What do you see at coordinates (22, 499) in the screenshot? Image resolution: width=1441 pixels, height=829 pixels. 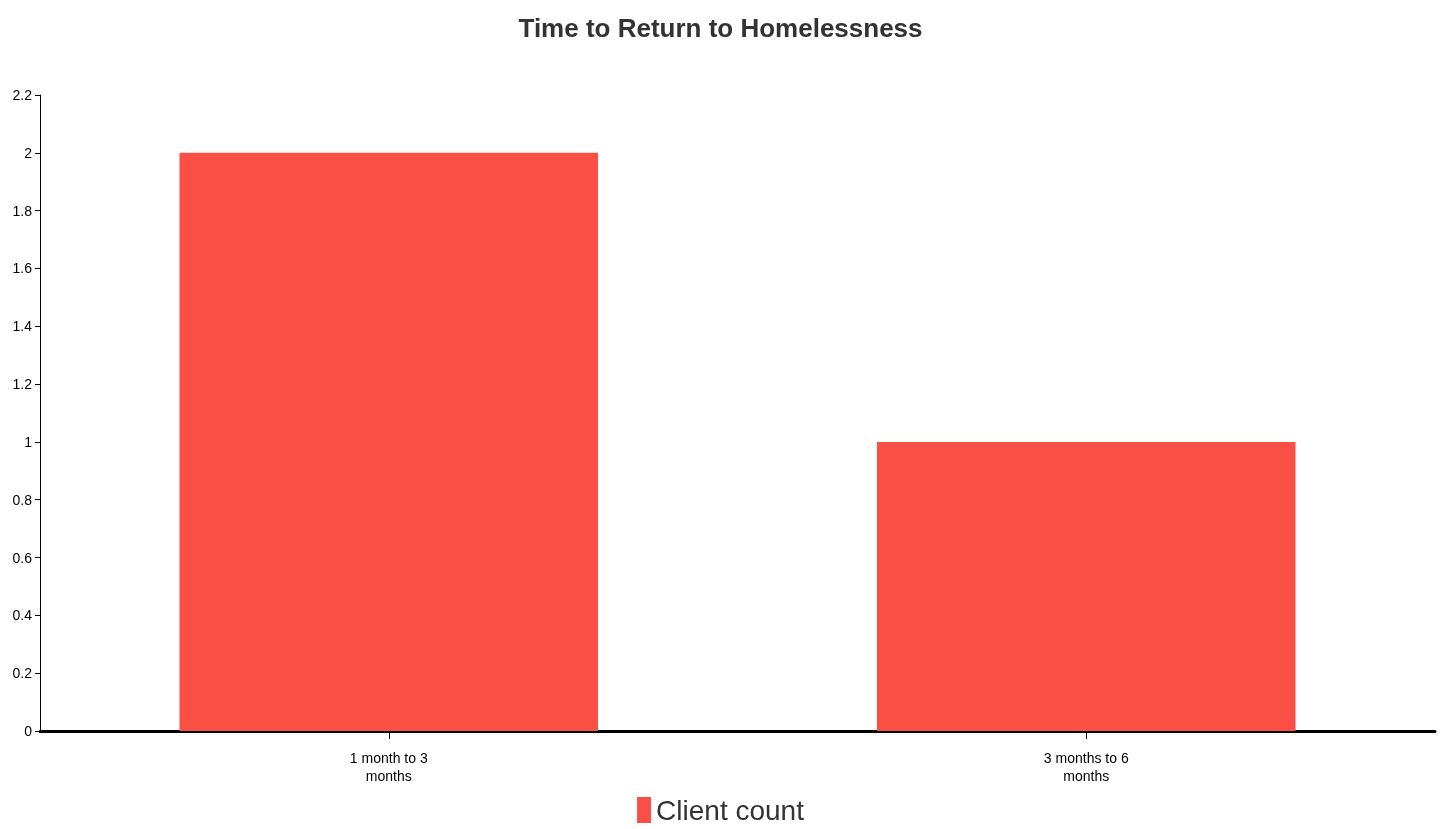 I see `y-tick-label: 0.8` at bounding box center [22, 499].